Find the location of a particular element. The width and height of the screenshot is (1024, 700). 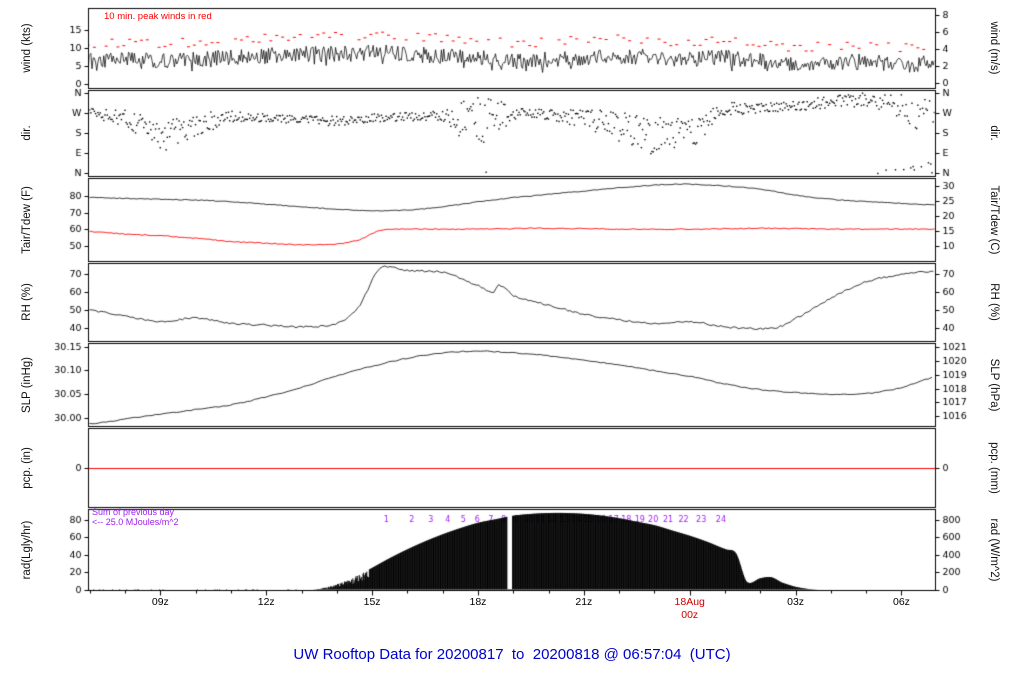

y-axis-label-rad-right: rad (W/m^2) is located at coordinates (994, 550).